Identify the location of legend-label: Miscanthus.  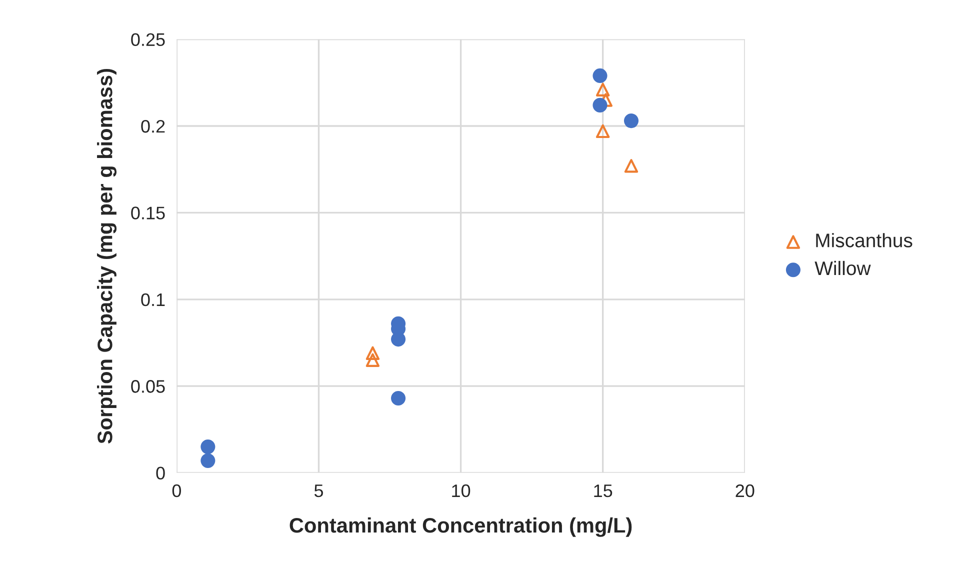
(864, 240).